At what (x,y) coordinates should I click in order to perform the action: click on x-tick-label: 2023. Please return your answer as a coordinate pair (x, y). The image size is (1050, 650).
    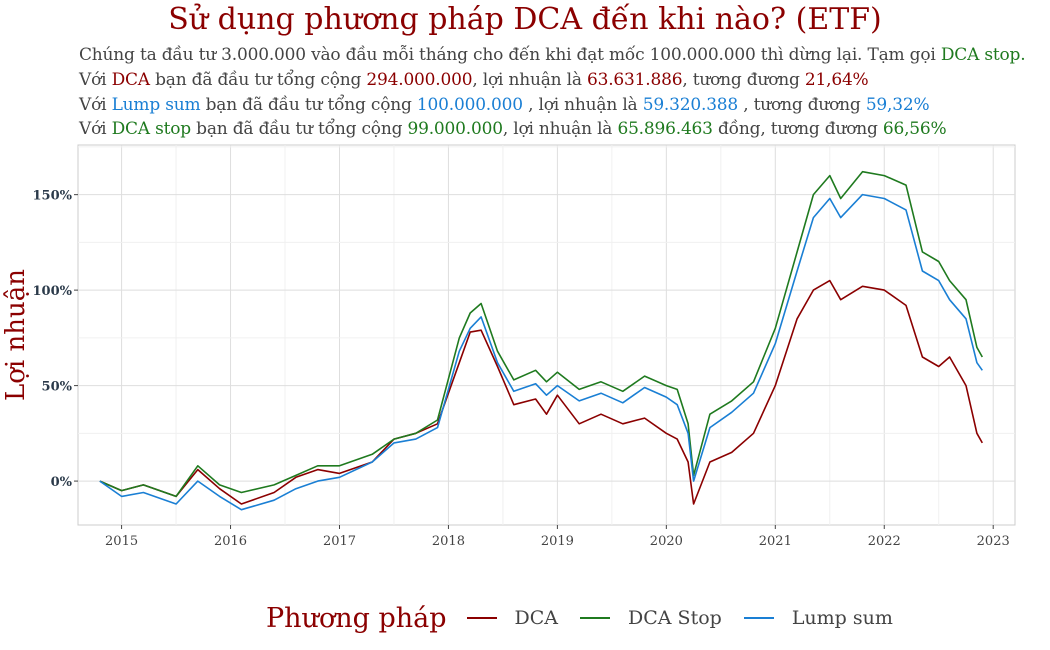
    Looking at the image, I should click on (993, 541).